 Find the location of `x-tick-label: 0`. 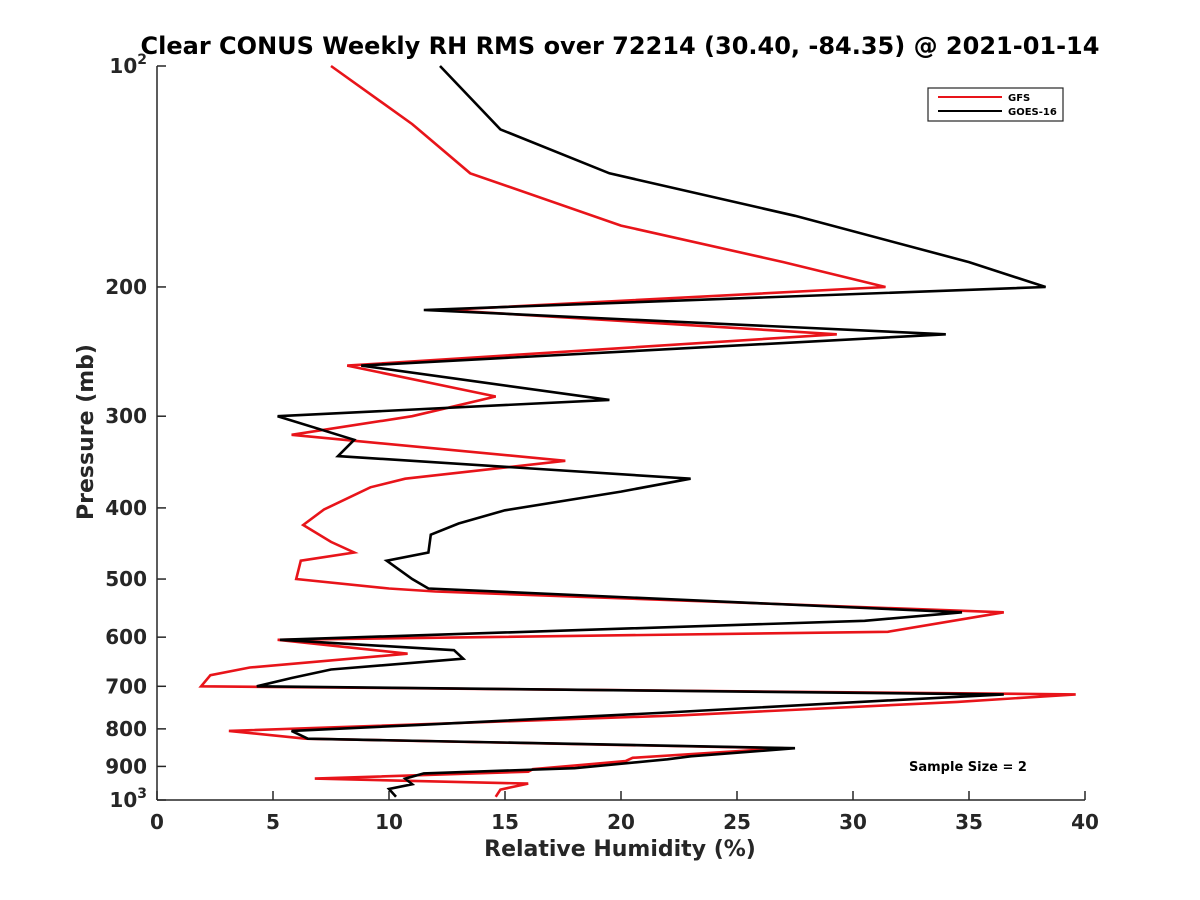

x-tick-label: 0 is located at coordinates (157, 822).